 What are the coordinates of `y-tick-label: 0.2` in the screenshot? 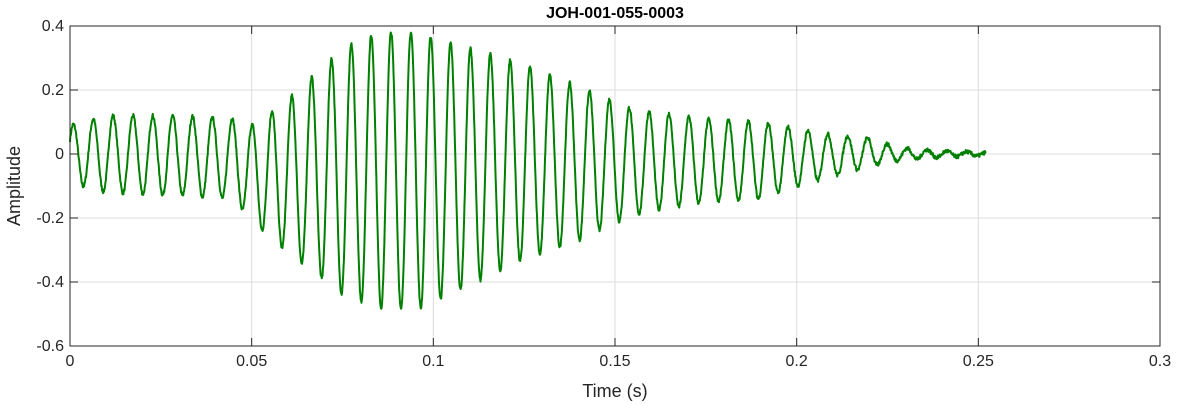 It's located at (53, 90).